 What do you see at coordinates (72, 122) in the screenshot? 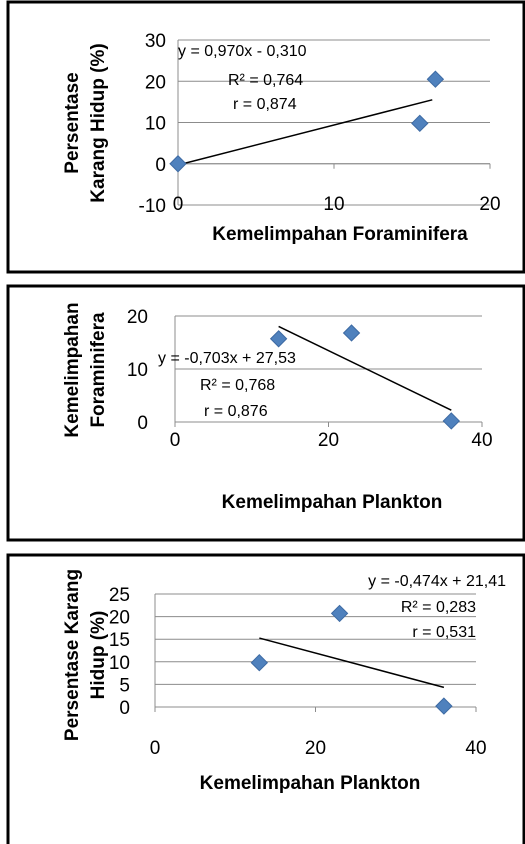
I see `y-axis-title-line: Persentase` at bounding box center [72, 122].